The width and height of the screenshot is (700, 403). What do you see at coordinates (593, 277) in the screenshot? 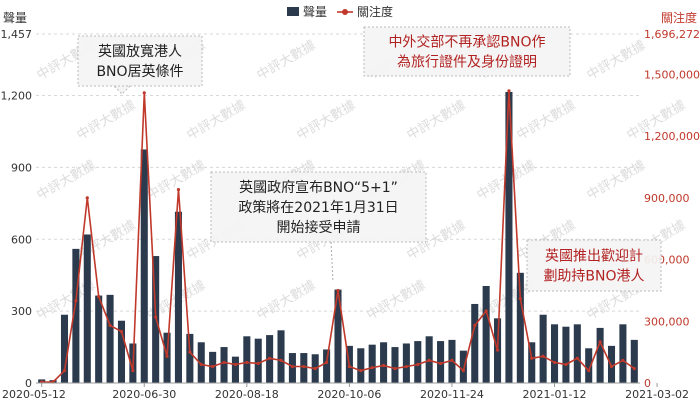
I see `annotation-text: 劃助持BNO港人` at bounding box center [593, 277].